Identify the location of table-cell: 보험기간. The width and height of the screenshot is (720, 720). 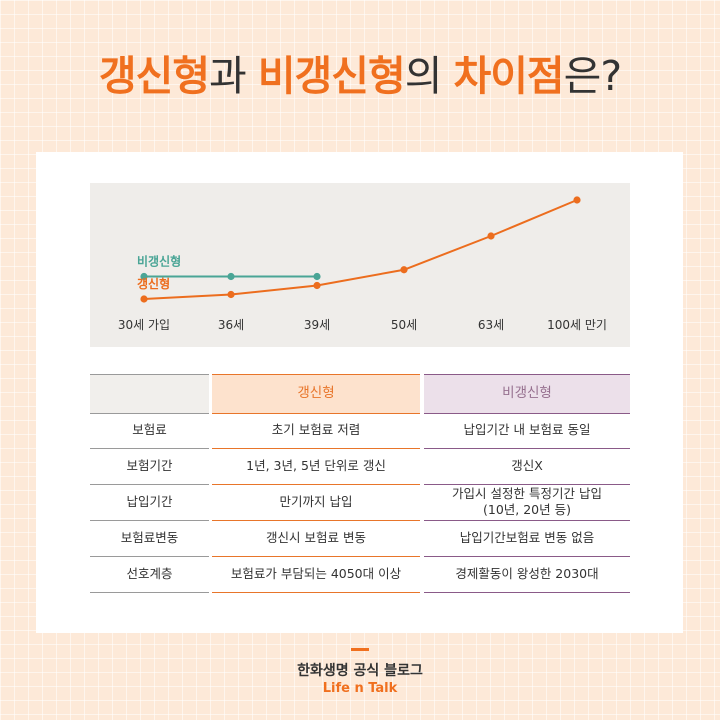
(149, 466).